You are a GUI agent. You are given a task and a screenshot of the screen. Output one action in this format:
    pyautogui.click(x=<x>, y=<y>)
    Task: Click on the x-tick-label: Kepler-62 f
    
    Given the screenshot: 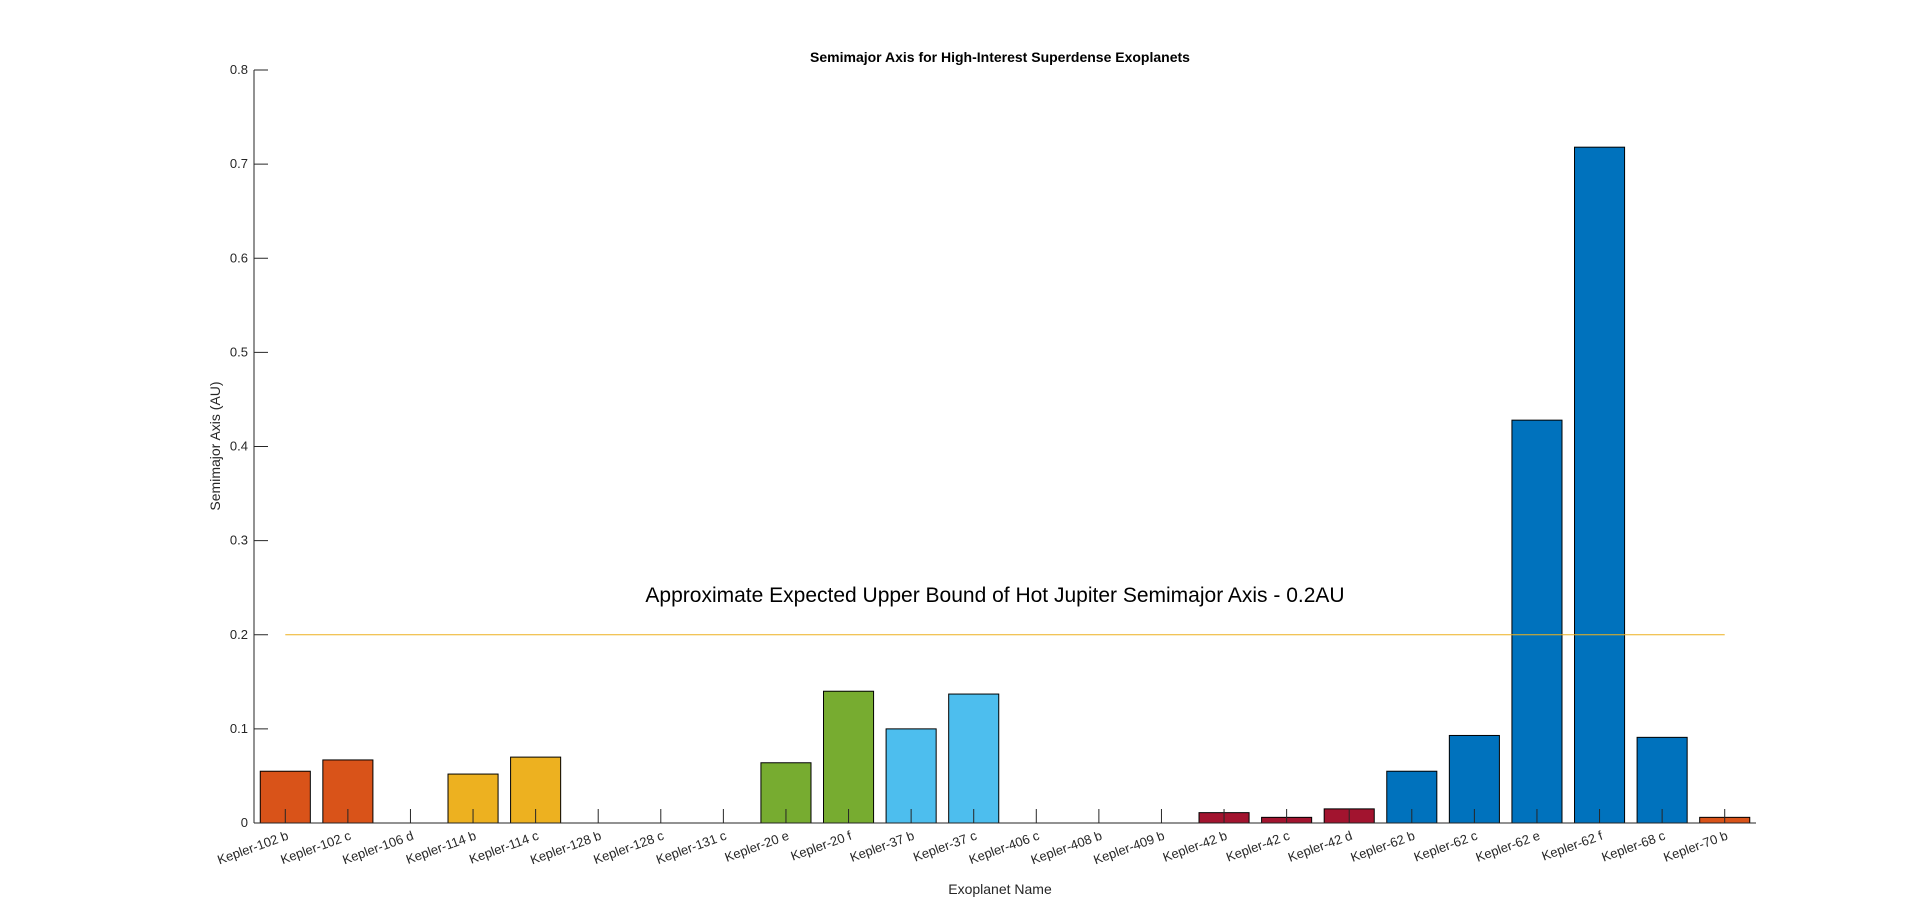 What is the action you would take?
    pyautogui.click(x=1572, y=846)
    